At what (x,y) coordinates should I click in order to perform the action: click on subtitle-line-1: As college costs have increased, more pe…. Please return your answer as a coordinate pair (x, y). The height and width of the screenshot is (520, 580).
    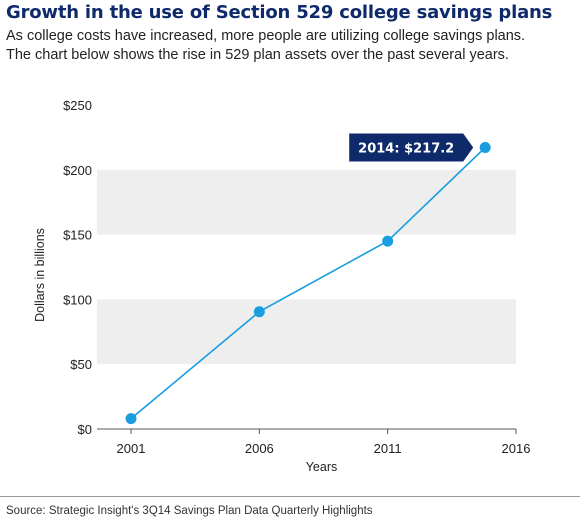
    Looking at the image, I should click on (266, 36).